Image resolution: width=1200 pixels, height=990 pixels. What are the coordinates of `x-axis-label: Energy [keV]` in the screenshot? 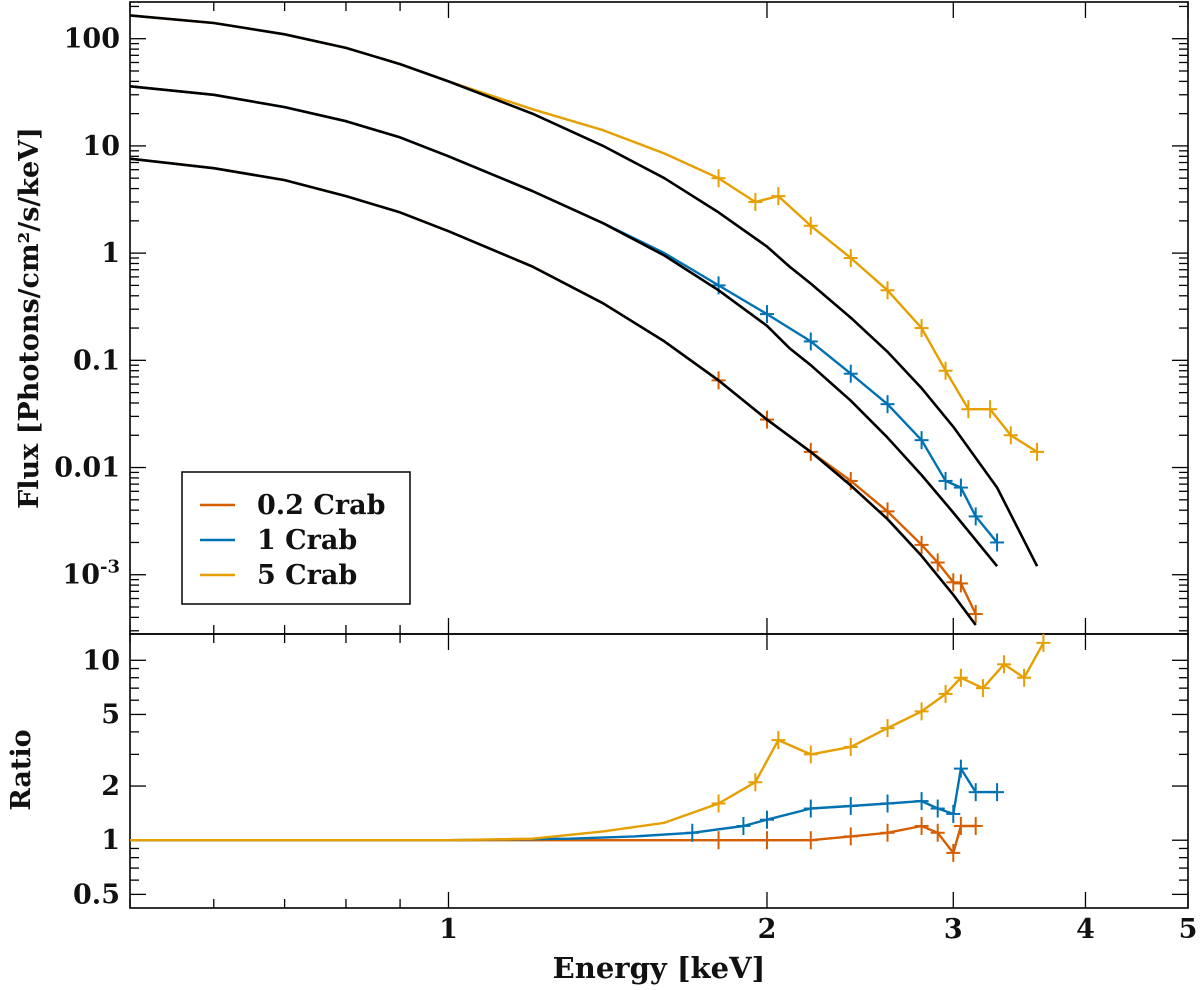 It's located at (659, 968).